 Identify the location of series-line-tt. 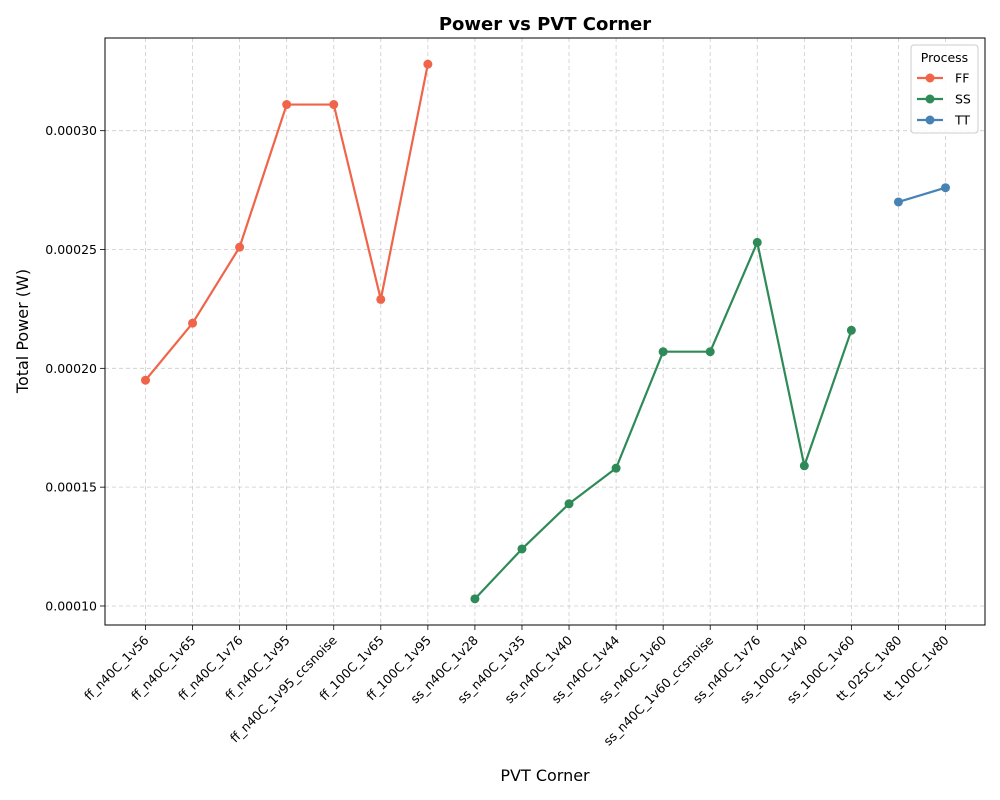
(922, 195).